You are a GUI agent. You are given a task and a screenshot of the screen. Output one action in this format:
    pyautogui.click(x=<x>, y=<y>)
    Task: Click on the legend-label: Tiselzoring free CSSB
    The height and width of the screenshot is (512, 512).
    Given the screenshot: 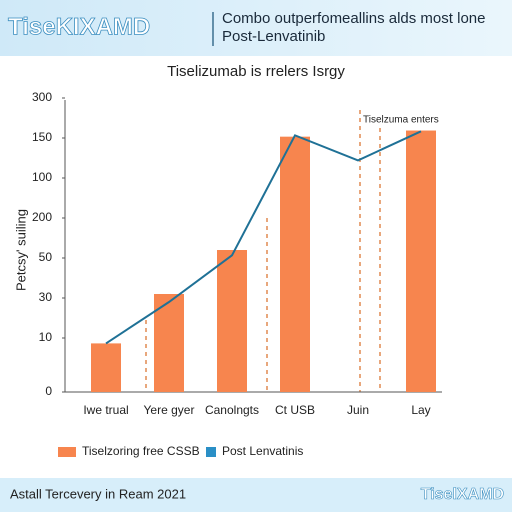 What is the action you would take?
    pyautogui.click(x=141, y=451)
    